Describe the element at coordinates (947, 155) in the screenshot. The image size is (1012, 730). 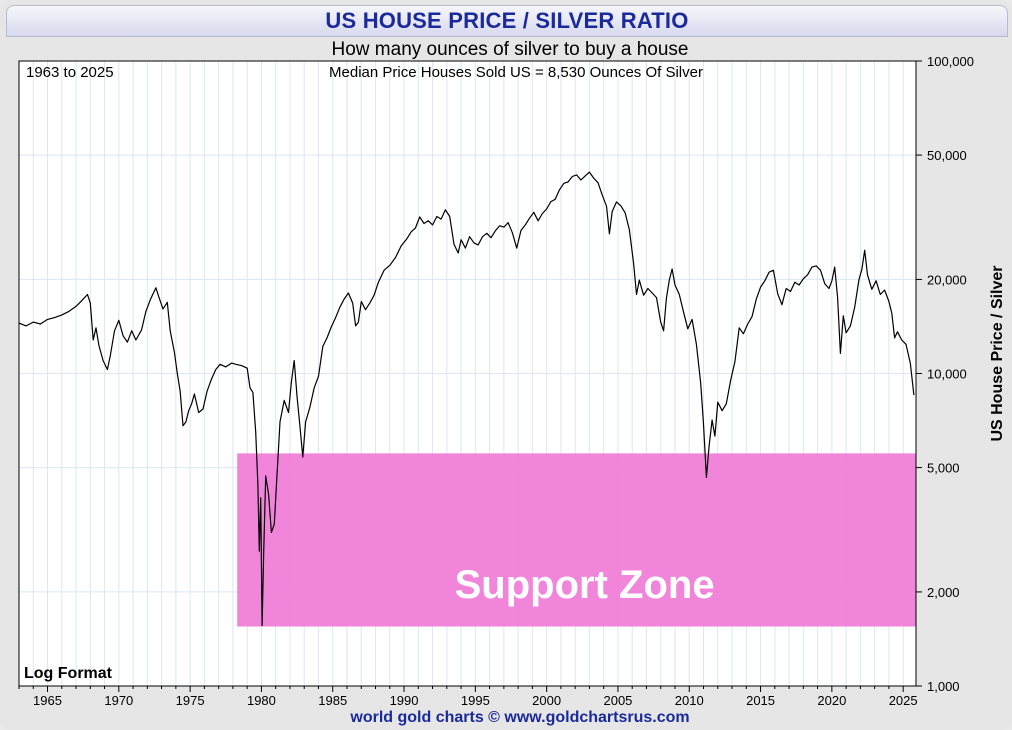
I see `y-tick-label: 50,000` at that location.